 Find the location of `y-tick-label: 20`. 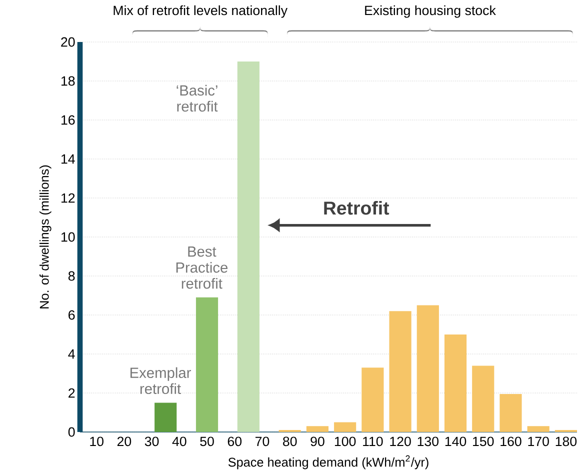

y-tick-label: 20 is located at coordinates (68, 42).